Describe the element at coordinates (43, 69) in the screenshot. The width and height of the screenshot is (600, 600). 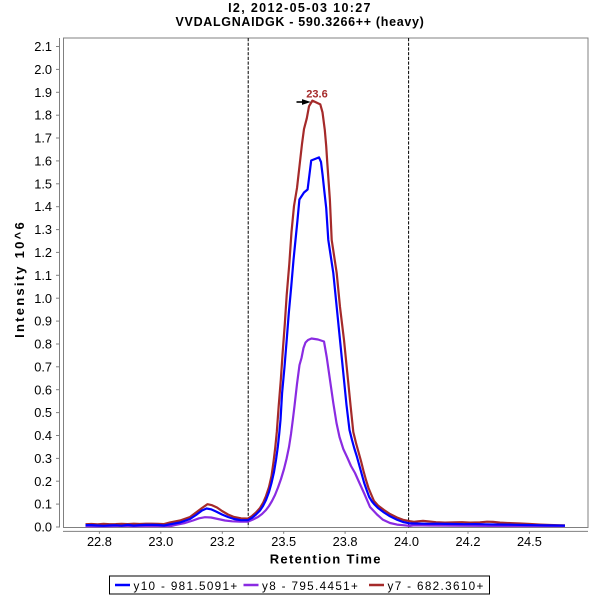
I see `svg-text: 2.0` at that location.